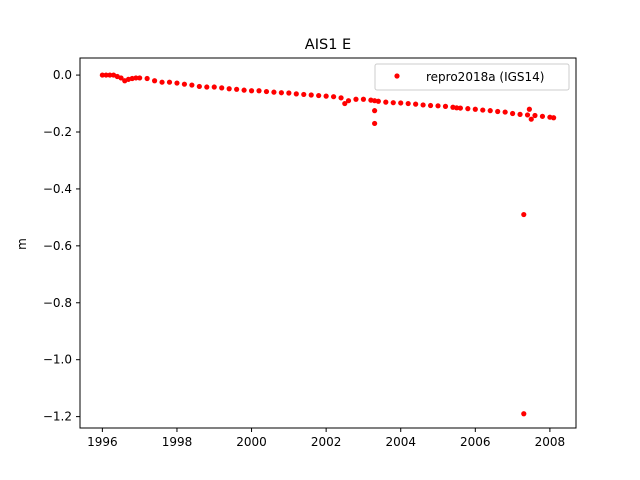 The width and height of the screenshot is (640, 480). I want to click on x-axis: 1996 1998 2000 2002 2004 2006 2008, so click(326, 438).